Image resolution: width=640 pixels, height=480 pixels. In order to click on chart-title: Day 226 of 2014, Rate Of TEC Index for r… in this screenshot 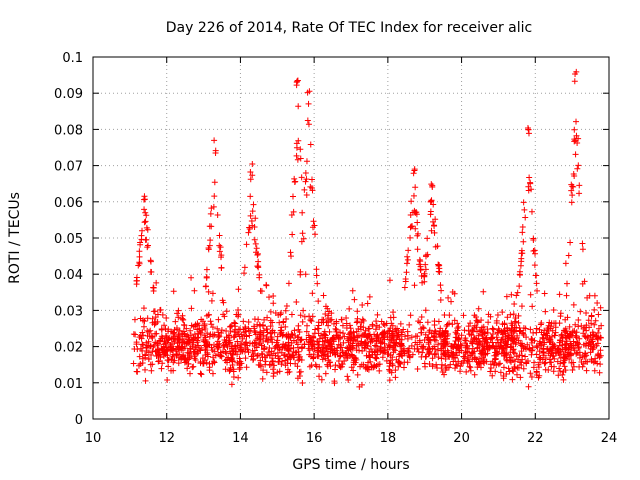, I will do `click(349, 28)`.